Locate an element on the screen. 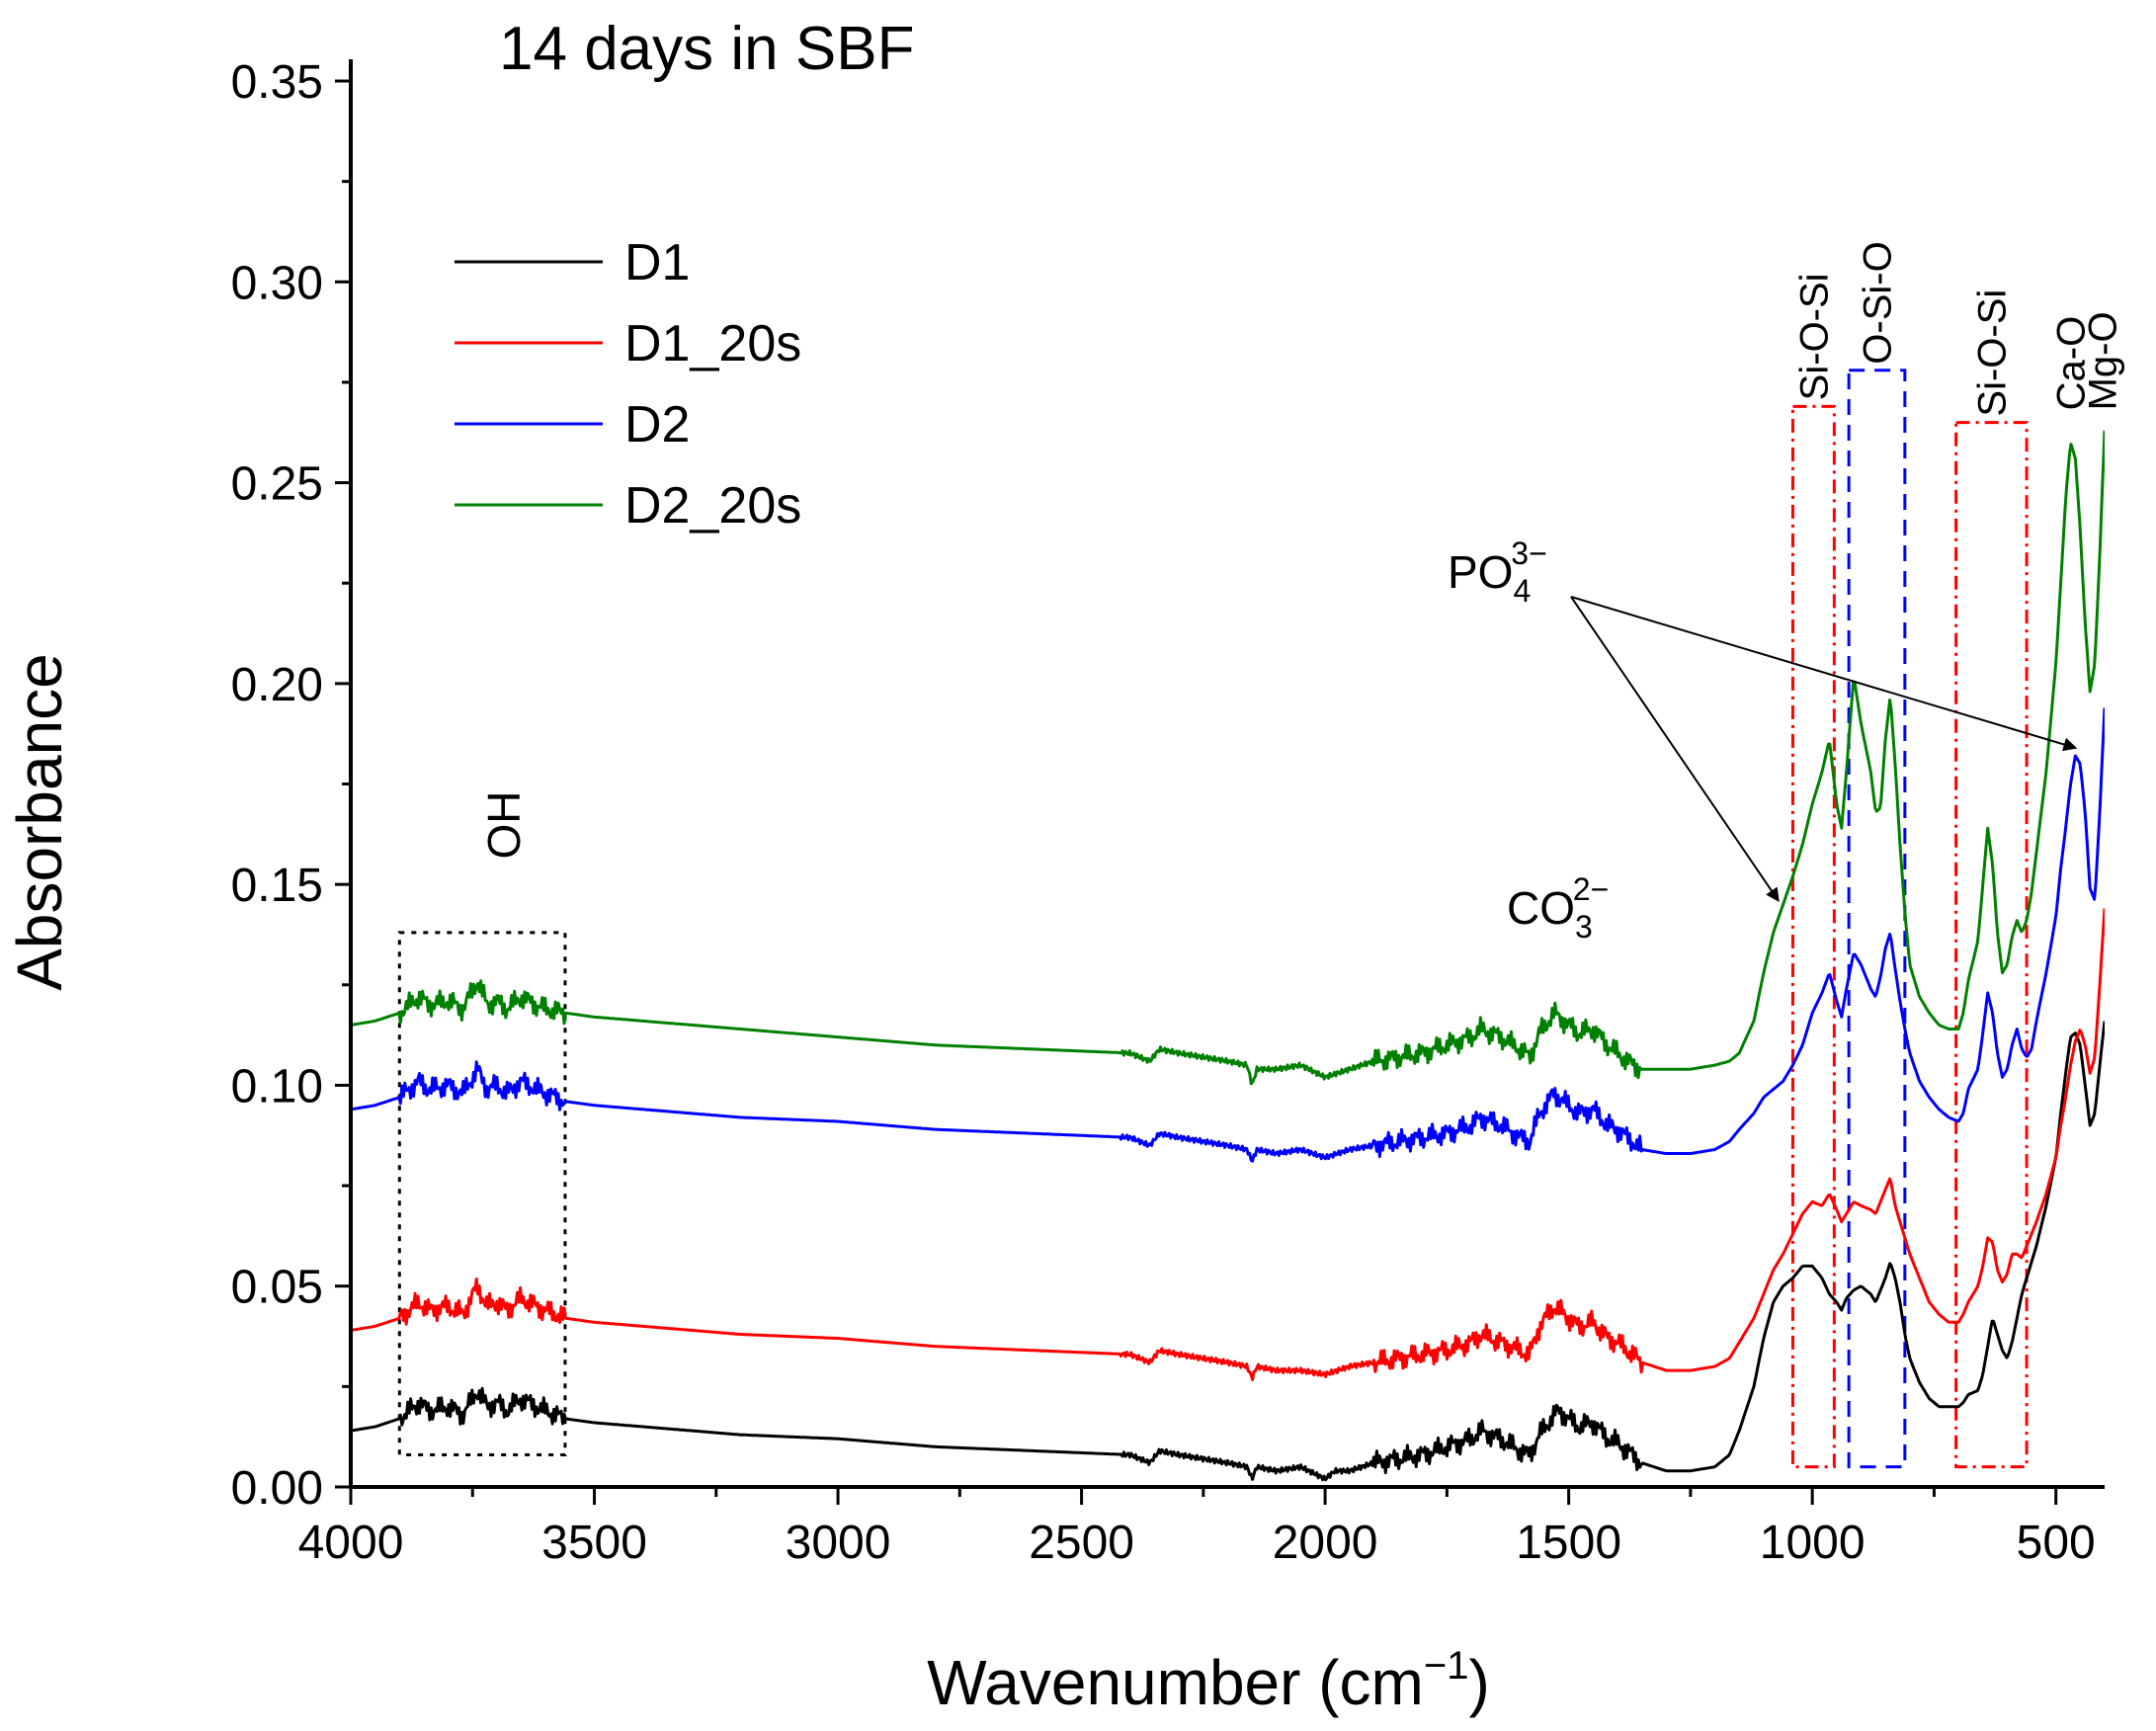 This screenshot has width=2156, height=1731. y-axis-ticks: 0.00 0.05 0.10 0.15 0.20 0.25 0.30 0.35 is located at coordinates (291, 785).